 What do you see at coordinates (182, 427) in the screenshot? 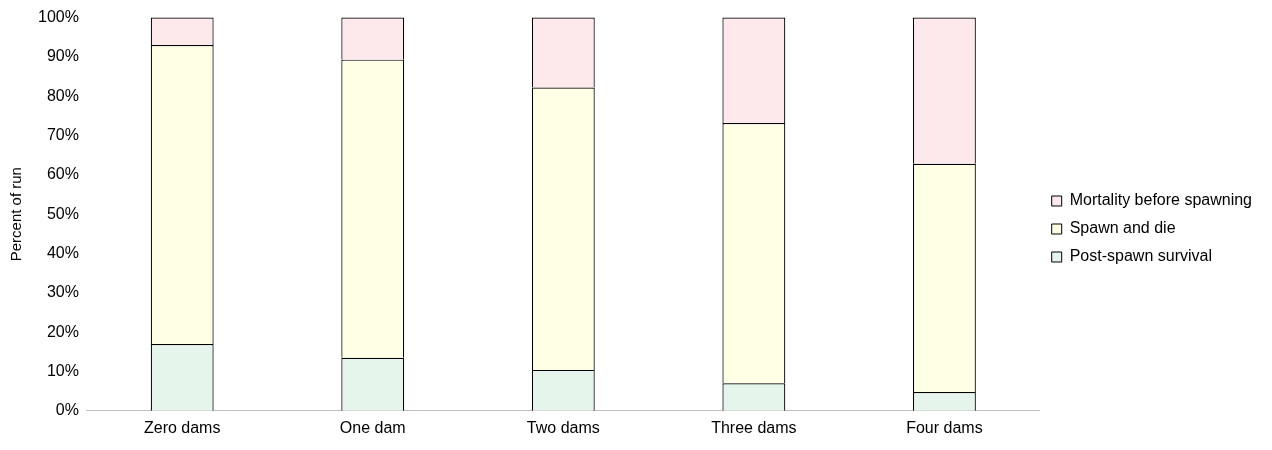
I see `x-tick-label: Zero dams` at bounding box center [182, 427].